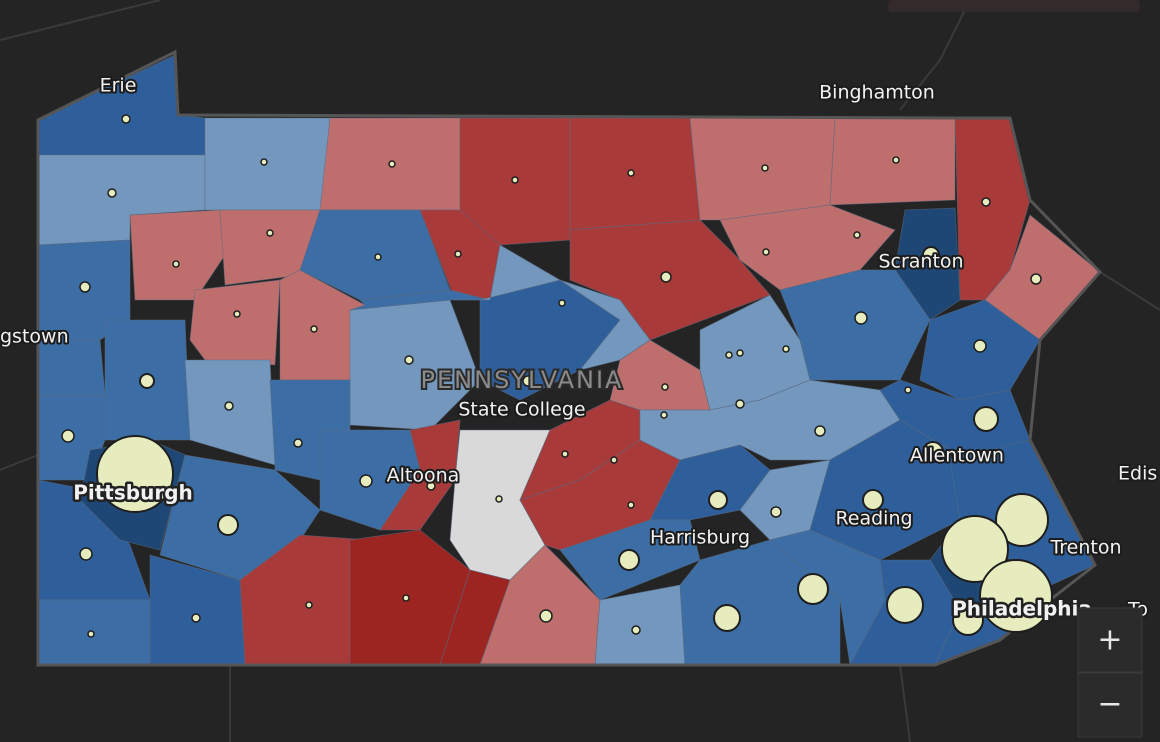 The width and height of the screenshot is (1160, 742). What do you see at coordinates (1137, 474) in the screenshot?
I see `place-label: Edis` at bounding box center [1137, 474].